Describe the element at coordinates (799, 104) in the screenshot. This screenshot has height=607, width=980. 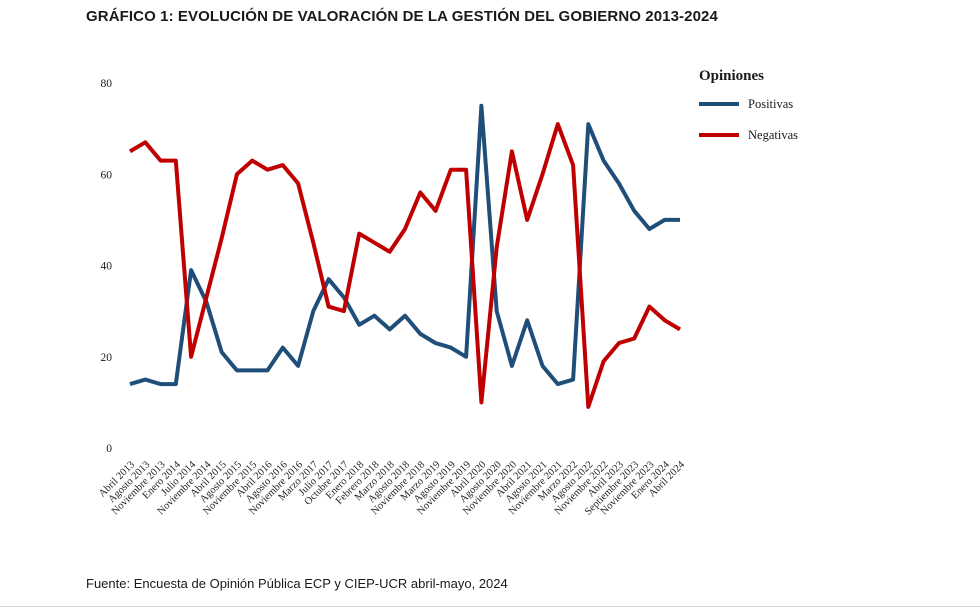
I see `legend-item-positivas: Positivas` at that location.